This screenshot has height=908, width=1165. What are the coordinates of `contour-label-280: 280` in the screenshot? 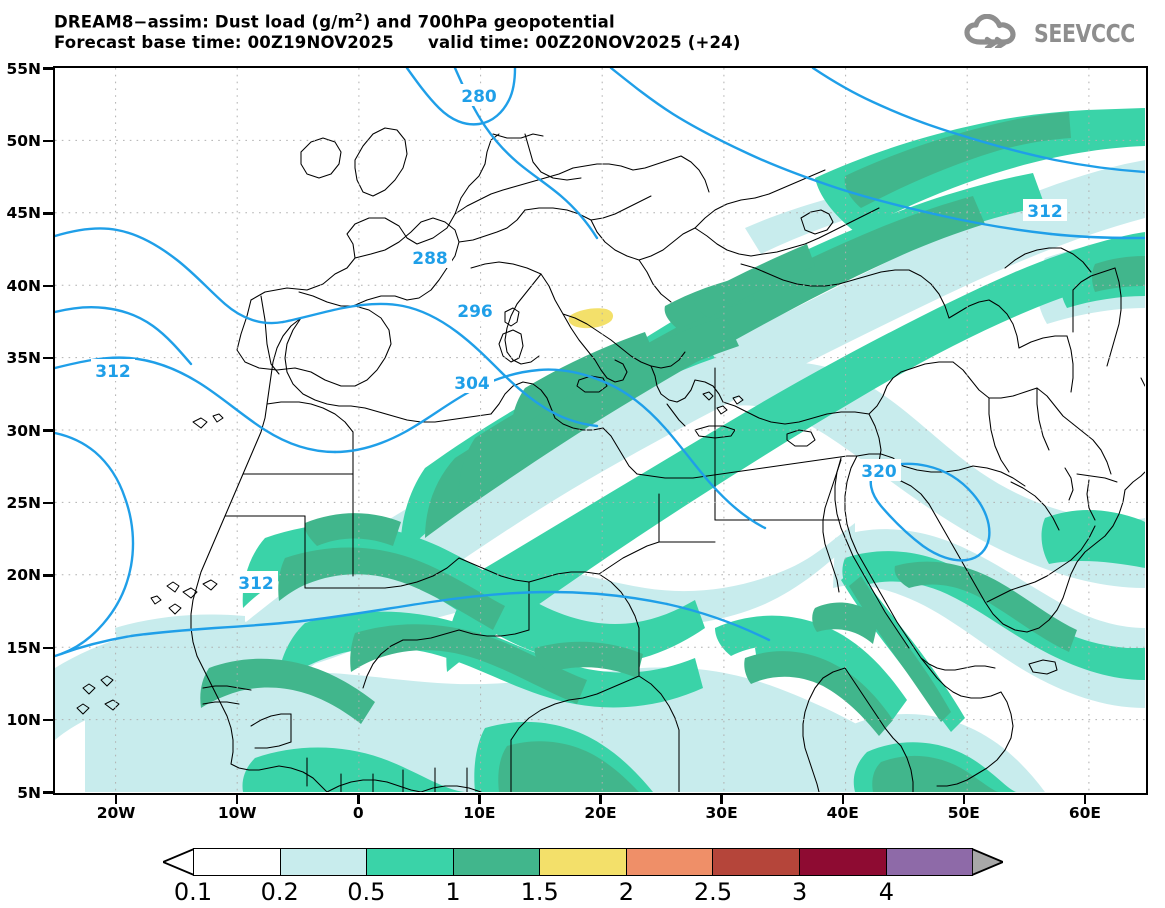 It's located at (479, 95).